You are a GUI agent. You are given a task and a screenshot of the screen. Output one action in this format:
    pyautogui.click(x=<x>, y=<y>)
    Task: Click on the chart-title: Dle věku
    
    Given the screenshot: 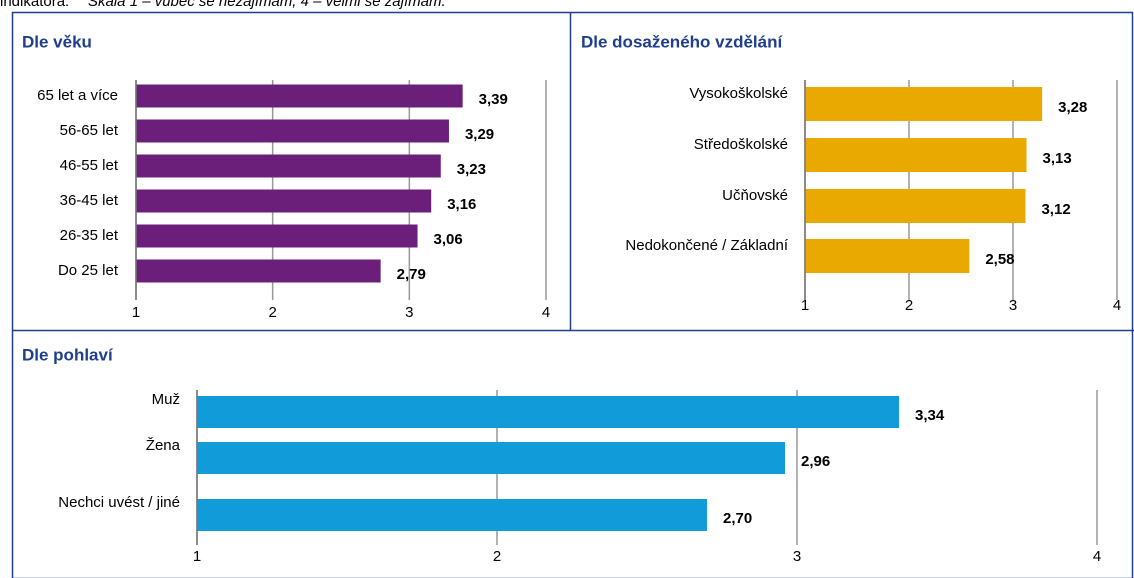 What is the action you would take?
    pyautogui.click(x=57, y=41)
    